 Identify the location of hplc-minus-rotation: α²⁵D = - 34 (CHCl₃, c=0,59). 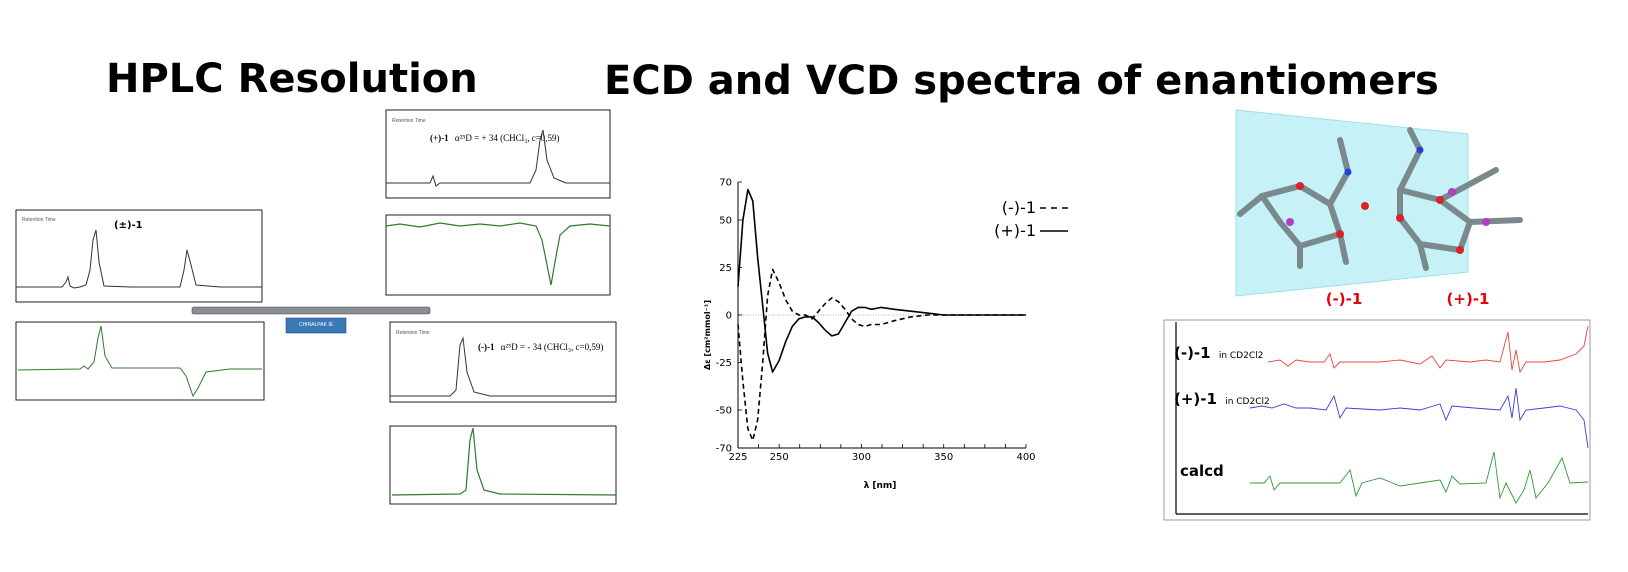
(552, 347).